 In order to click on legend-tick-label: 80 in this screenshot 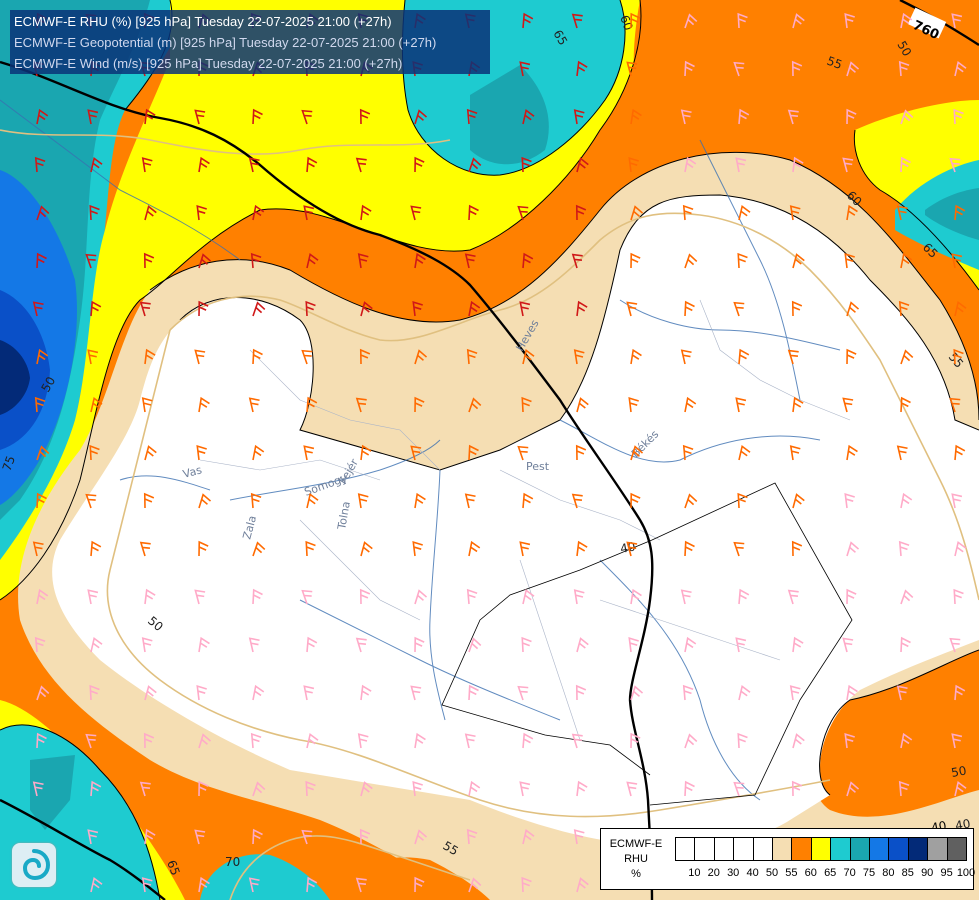, I will do `click(888, 873)`.